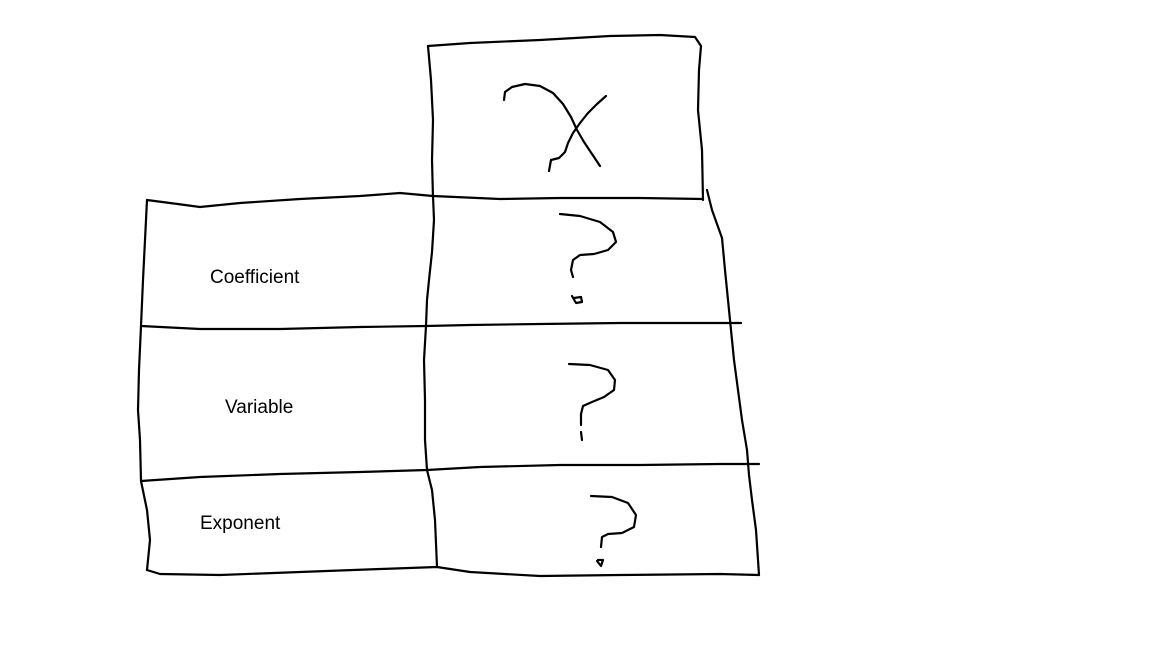 Image resolution: width=1152 pixels, height=648 pixels. What do you see at coordinates (421, 402) in the screenshot?
I see `row-variable: Variable` at bounding box center [421, 402].